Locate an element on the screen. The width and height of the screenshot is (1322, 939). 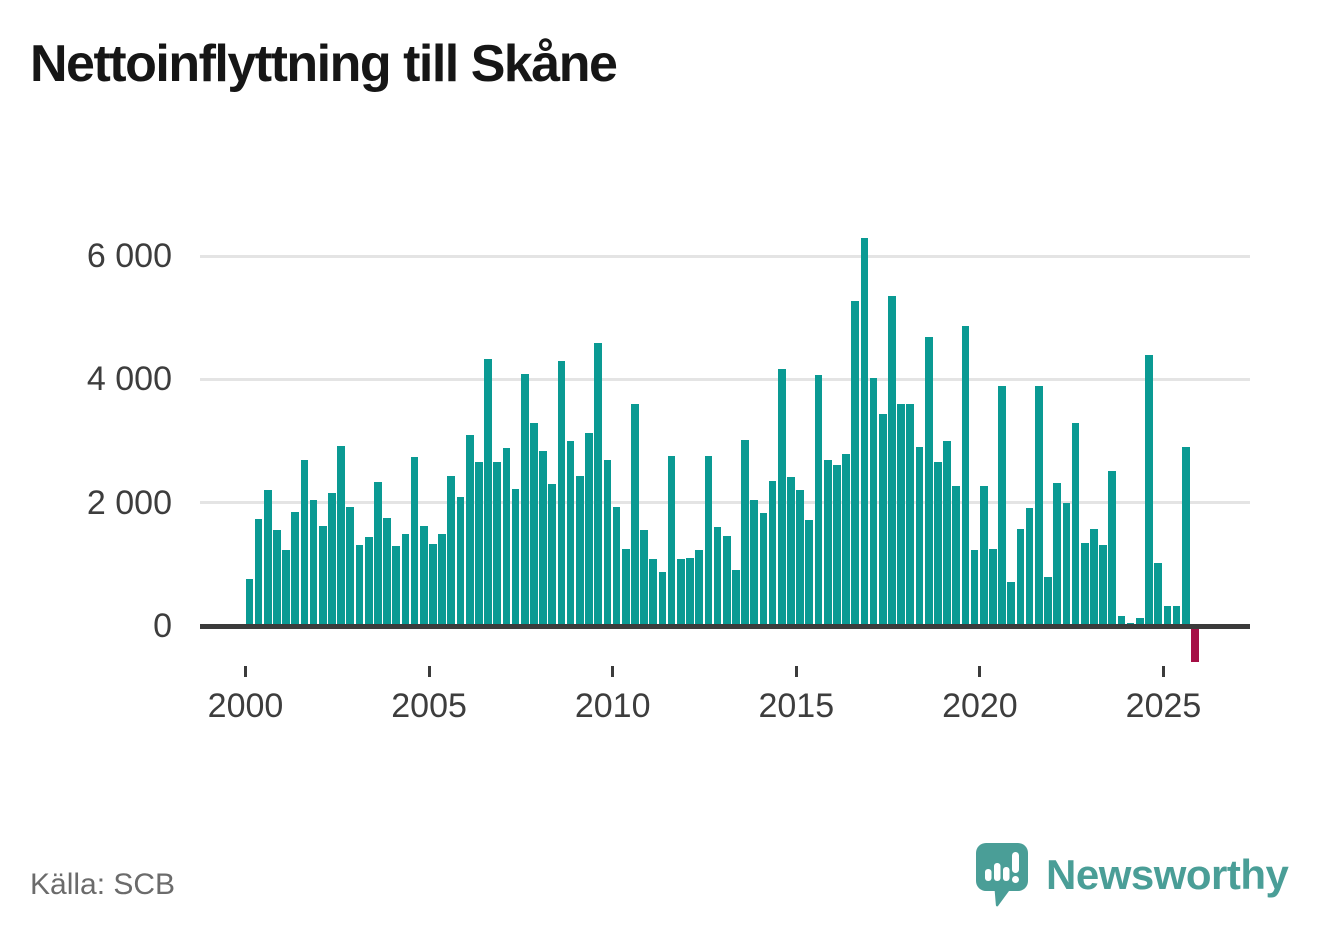
x-tick-label: 2010 is located at coordinates (612, 706).